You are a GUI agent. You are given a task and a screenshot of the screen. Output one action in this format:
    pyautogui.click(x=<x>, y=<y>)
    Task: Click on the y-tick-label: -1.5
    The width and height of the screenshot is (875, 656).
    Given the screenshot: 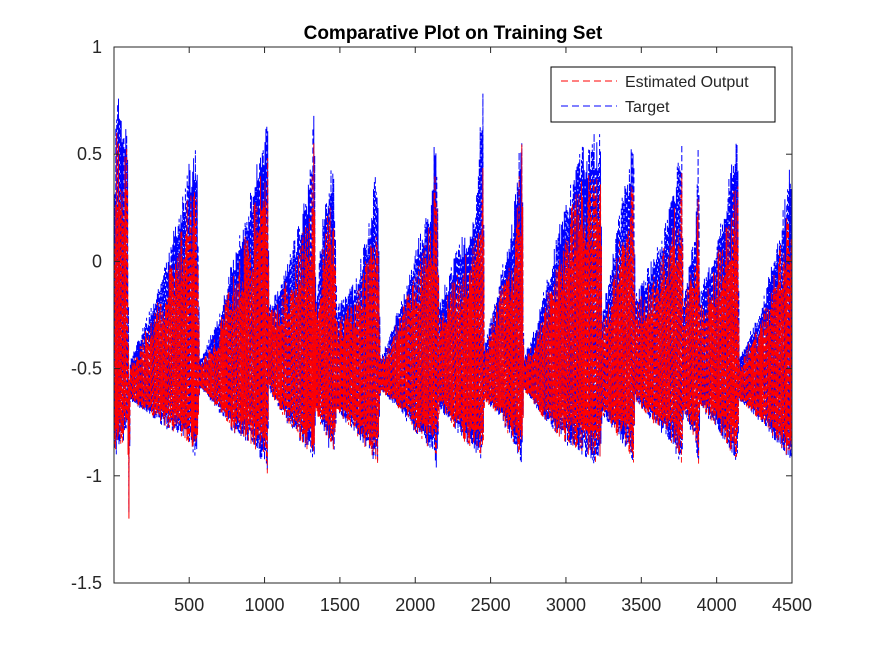 What is the action you would take?
    pyautogui.click(x=86, y=583)
    